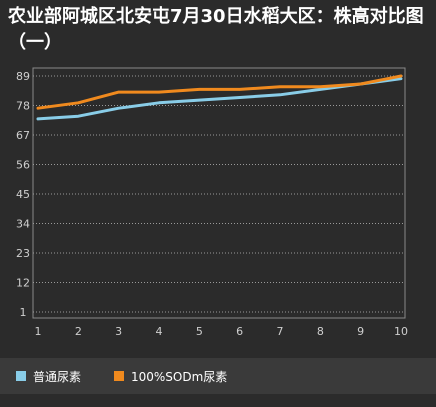  What do you see at coordinates (23, 283) in the screenshot?
I see `y-tick-label-12: 12` at bounding box center [23, 283].